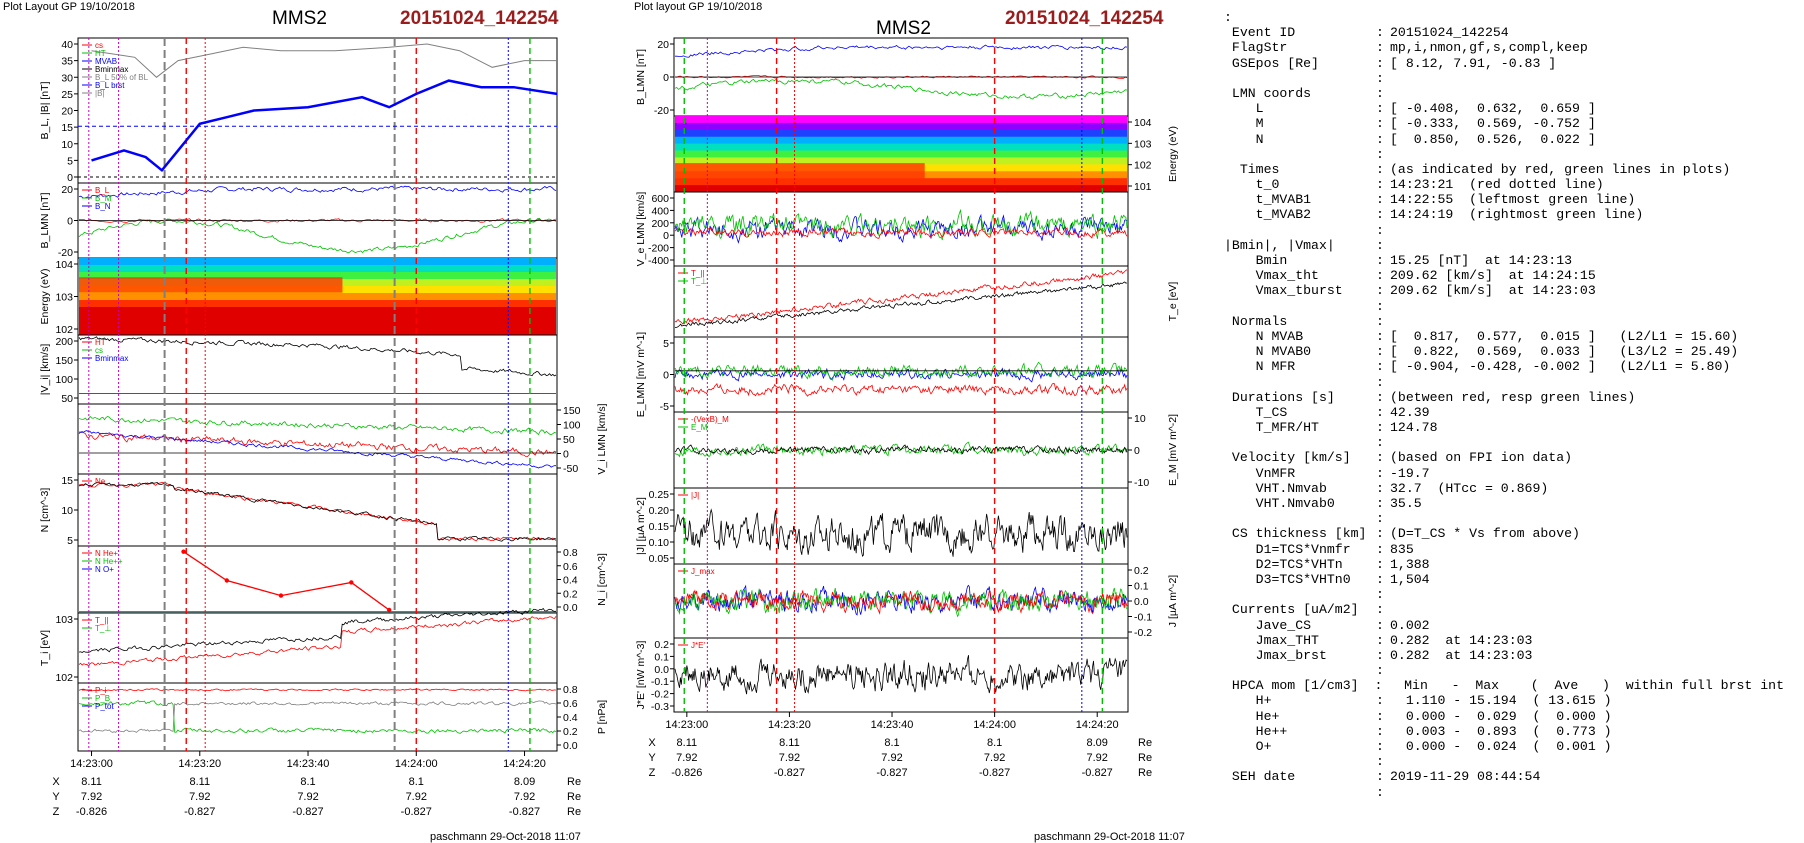 Image resolution: width=1804 pixels, height=843 pixels. I want to click on info-row: LMN coords:, so click(1504, 93).